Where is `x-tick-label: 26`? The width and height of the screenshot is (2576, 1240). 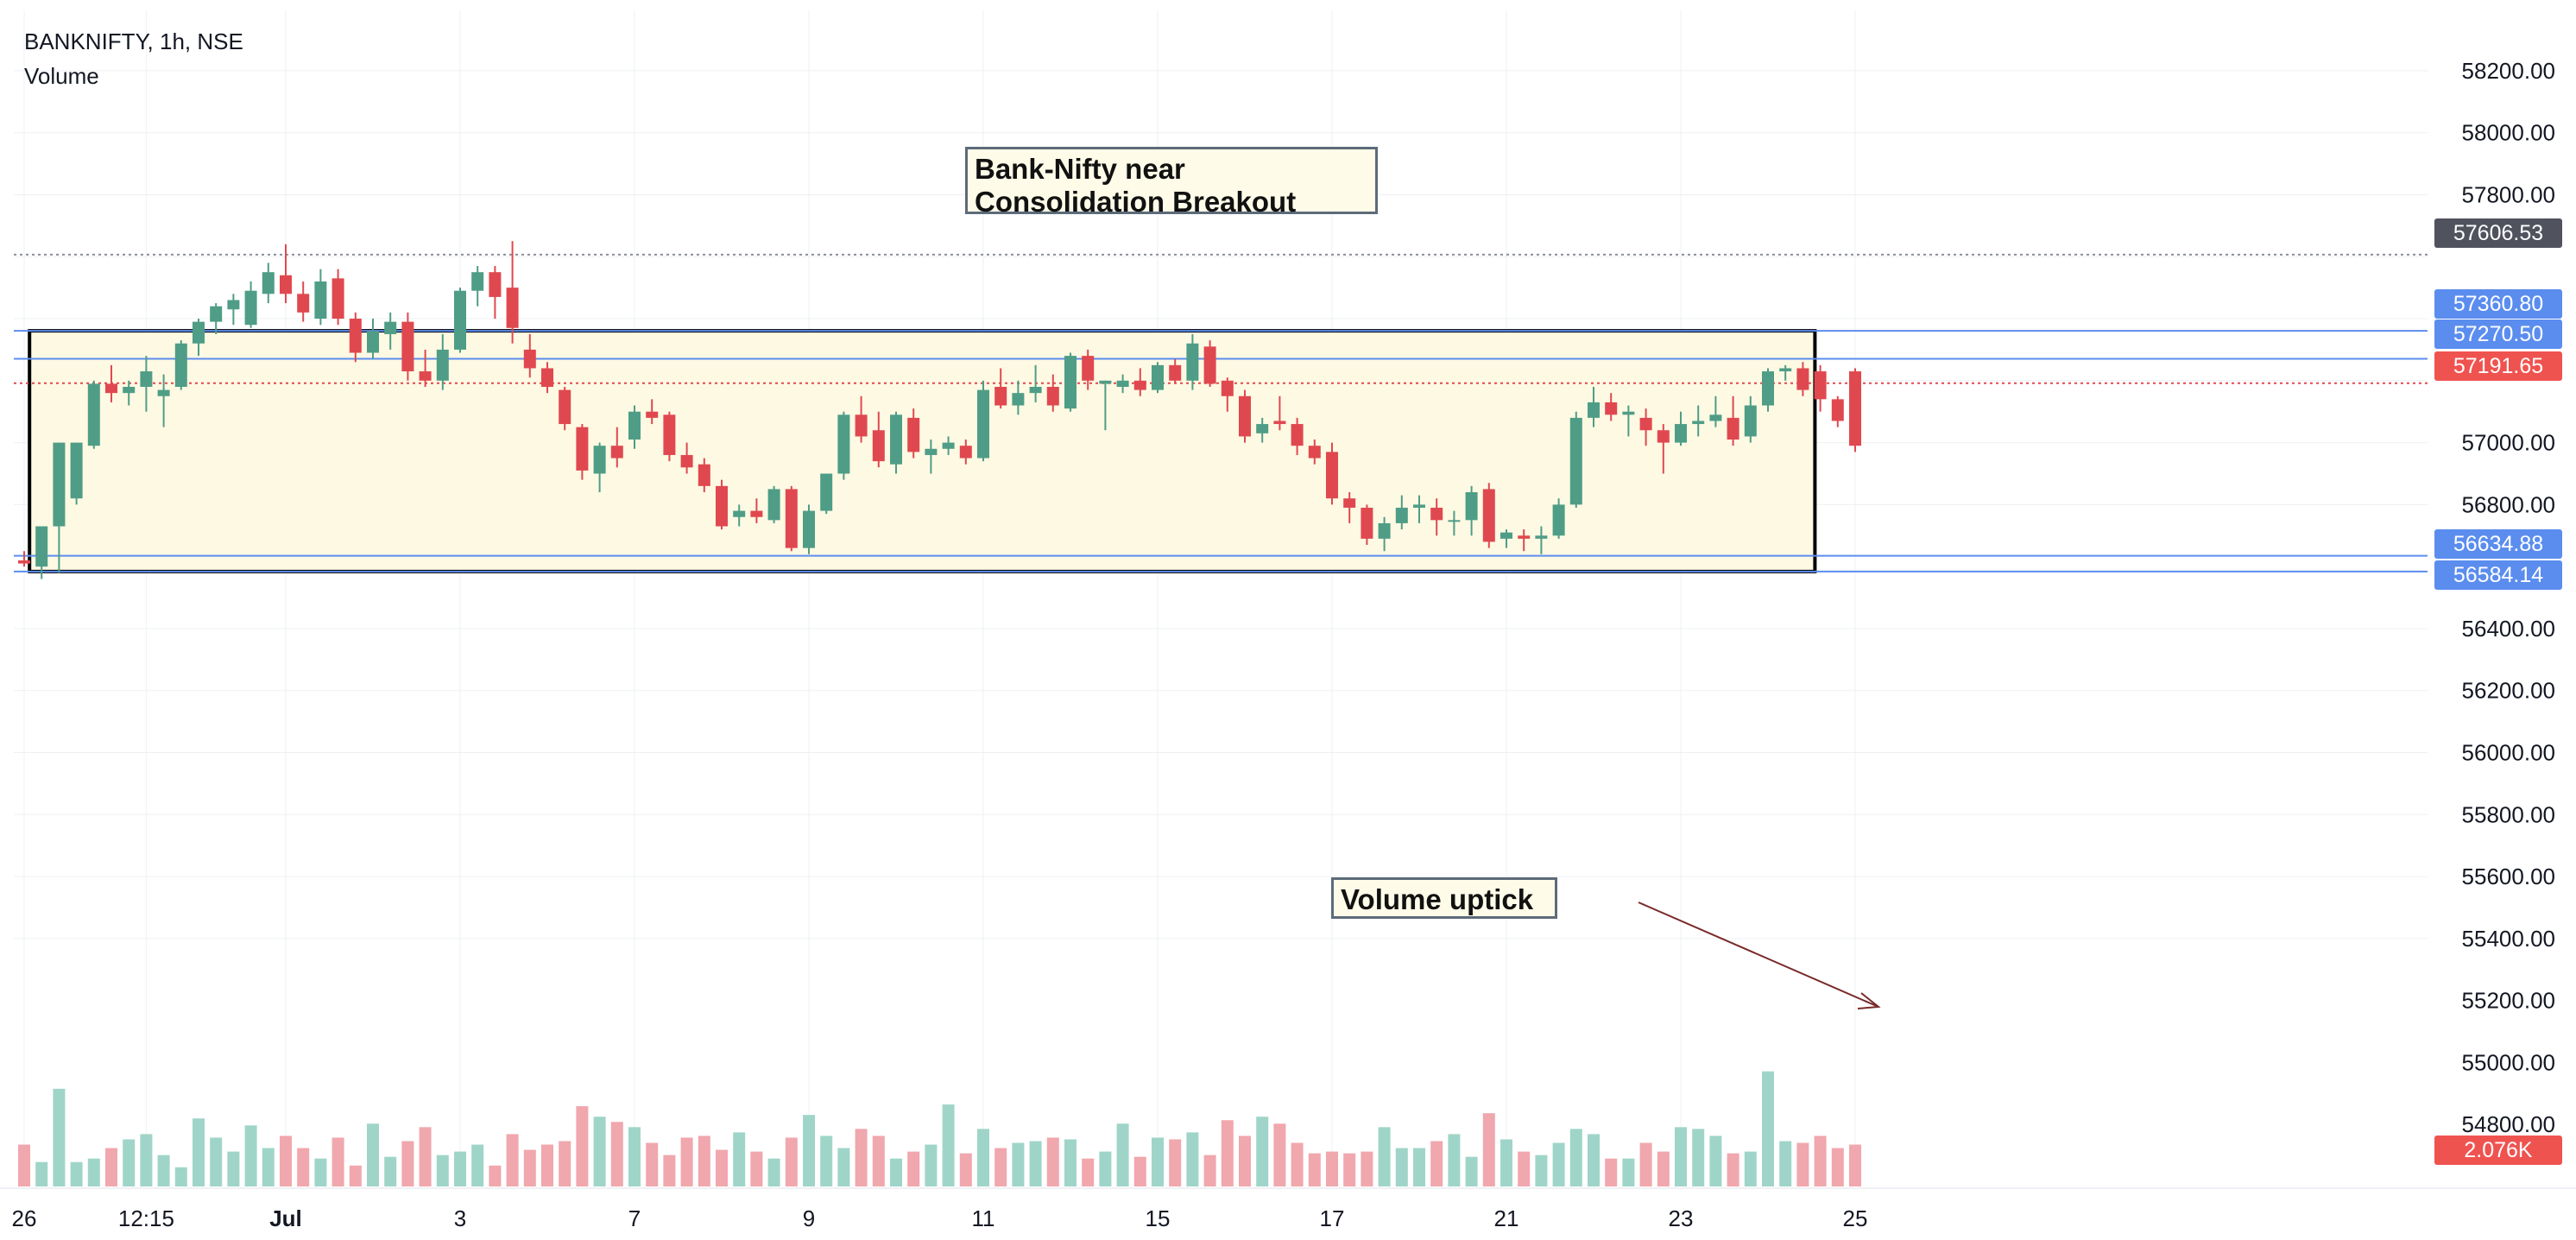
x-tick-label: 26 is located at coordinates (24, 1218).